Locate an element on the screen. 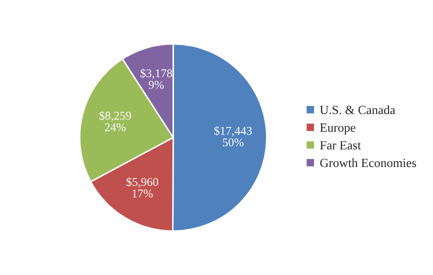 This screenshot has width=433, height=275. legend-label: Europe is located at coordinates (338, 129).